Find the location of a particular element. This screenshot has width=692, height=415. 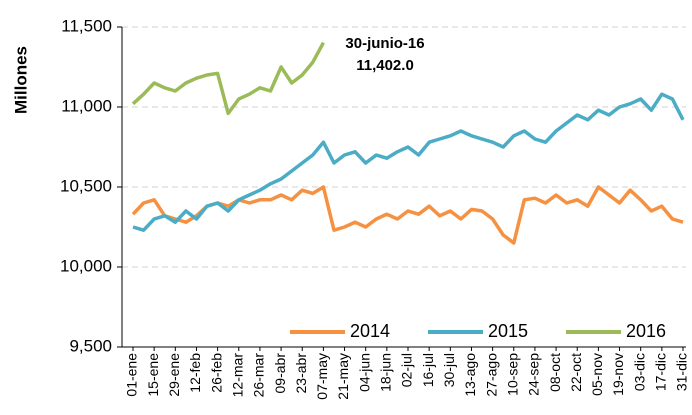

x-tick-label: 22-oct is located at coordinates (576, 372).